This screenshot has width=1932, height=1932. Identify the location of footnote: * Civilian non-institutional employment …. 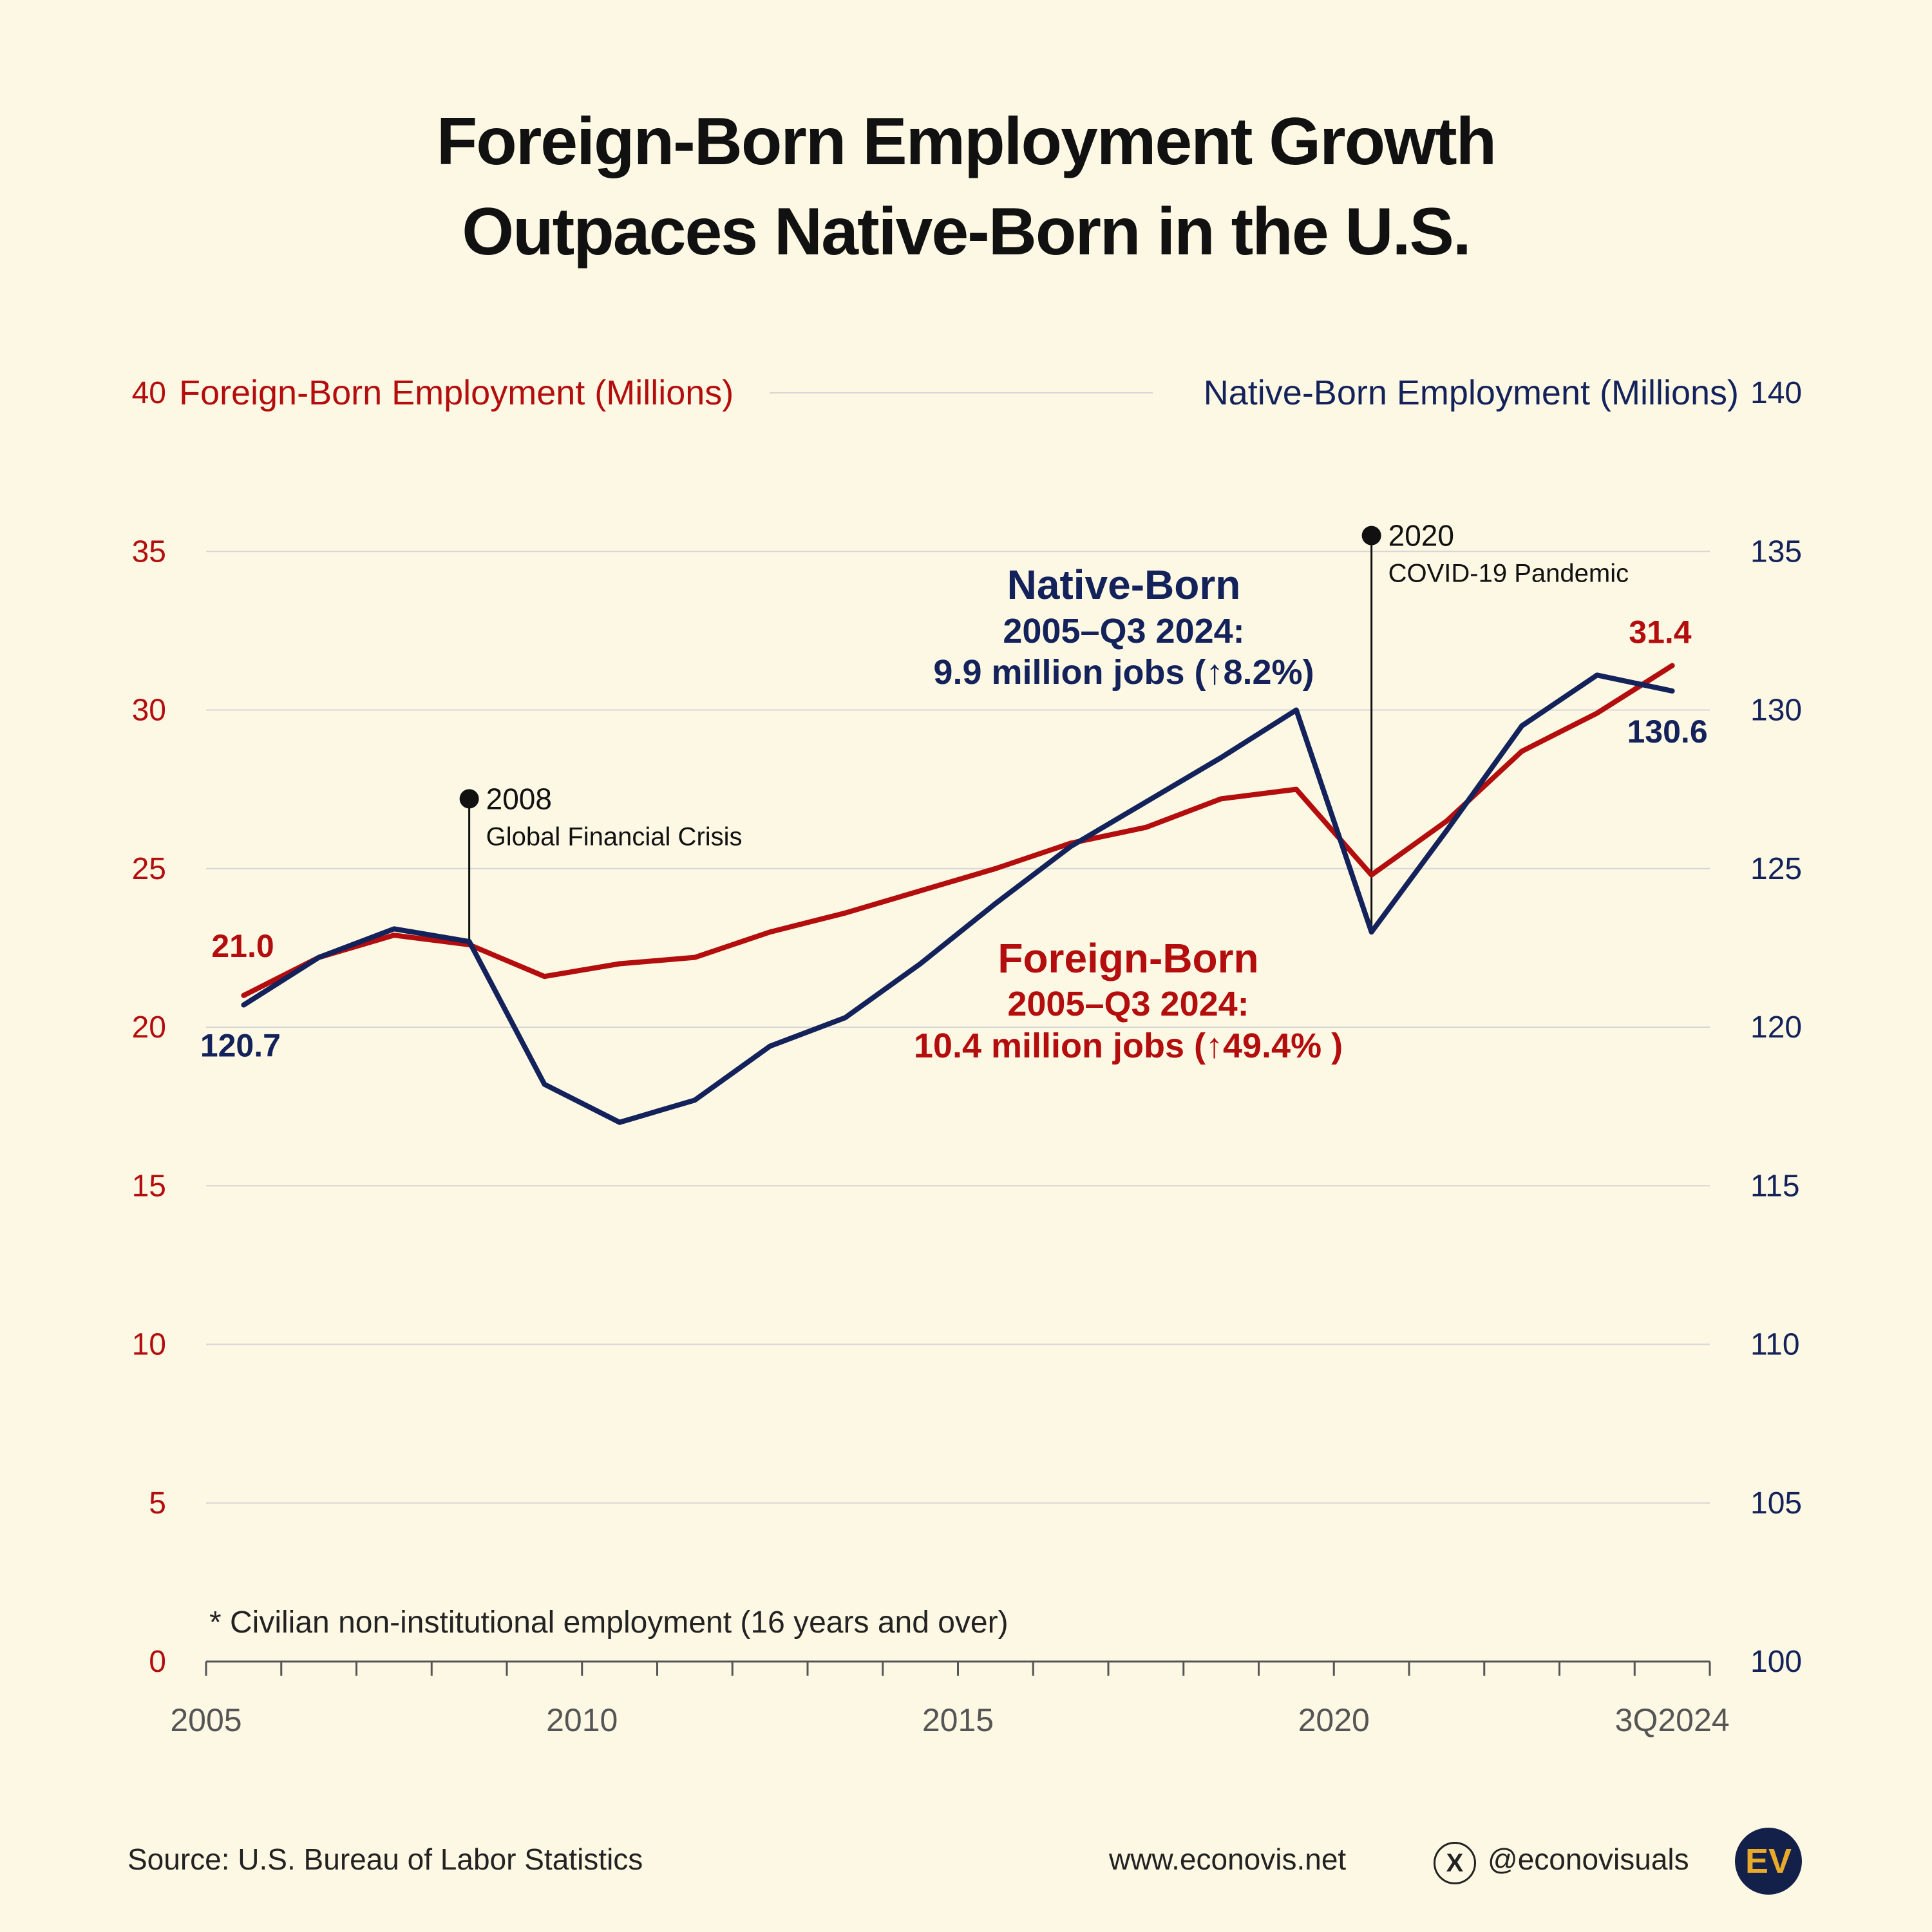
(609, 1622).